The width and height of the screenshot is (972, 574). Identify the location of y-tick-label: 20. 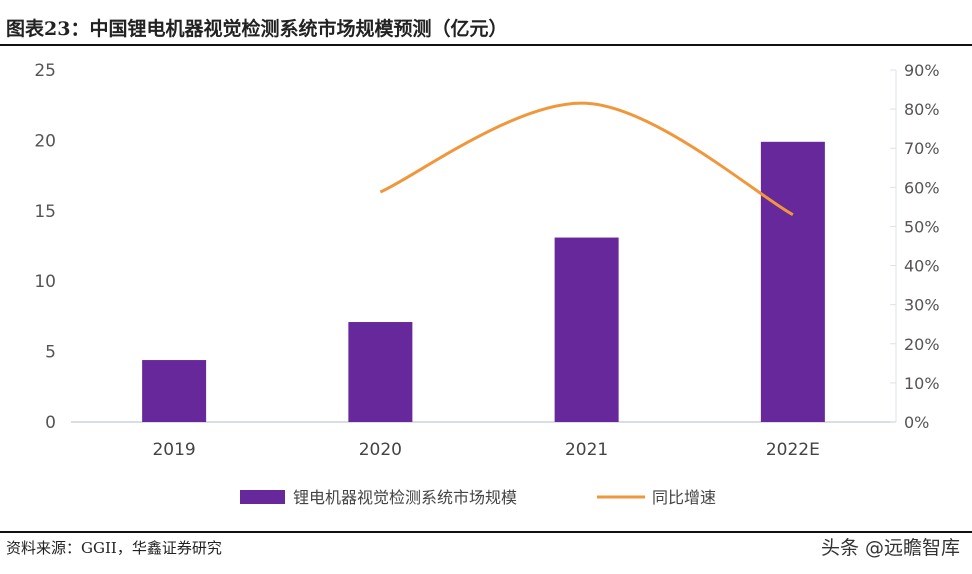
(45, 141).